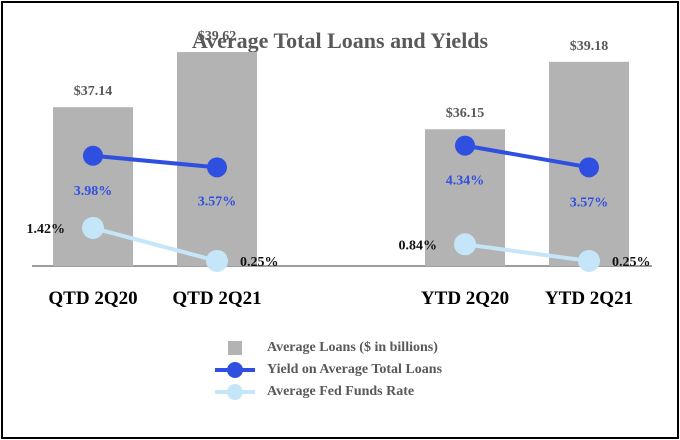 This screenshot has width=680, height=440. Describe the element at coordinates (352, 347) in the screenshot. I see `legend-label-average-loans: Average Loans ($ in billions)` at that location.